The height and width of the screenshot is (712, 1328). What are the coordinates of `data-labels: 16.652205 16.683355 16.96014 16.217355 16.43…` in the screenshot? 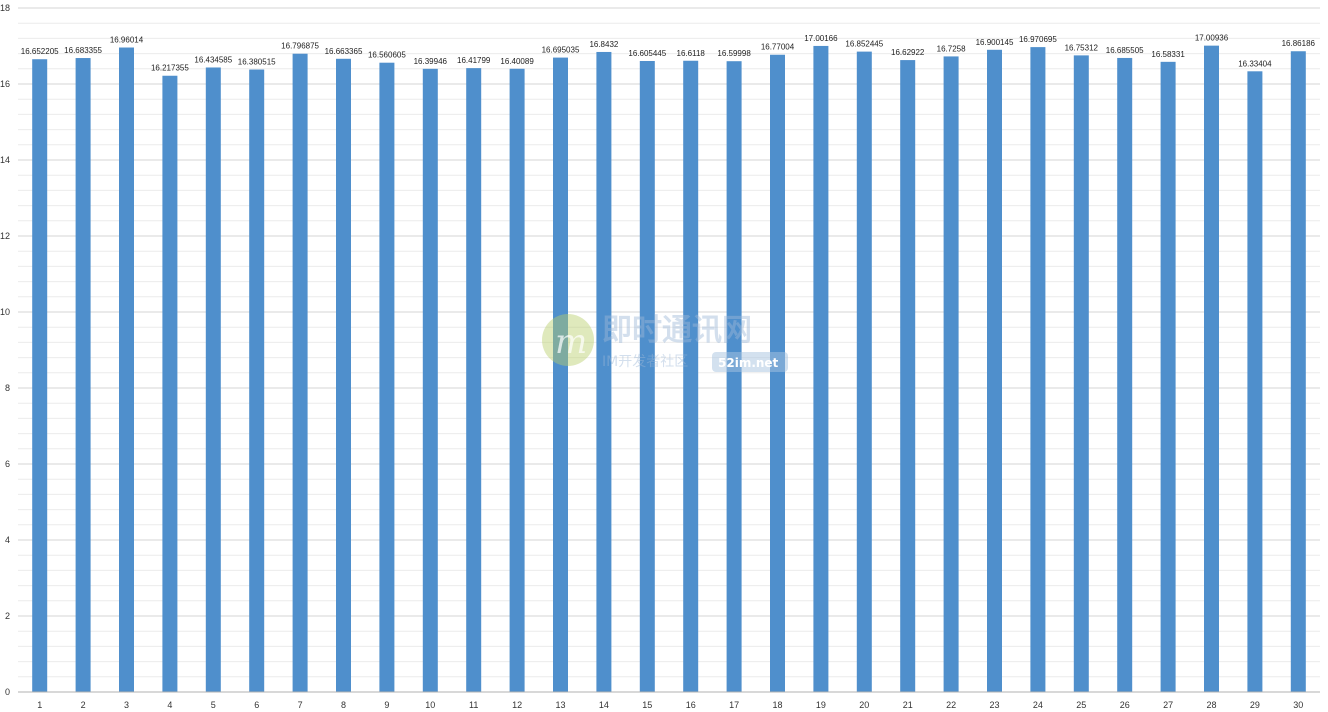 It's located at (668, 53).